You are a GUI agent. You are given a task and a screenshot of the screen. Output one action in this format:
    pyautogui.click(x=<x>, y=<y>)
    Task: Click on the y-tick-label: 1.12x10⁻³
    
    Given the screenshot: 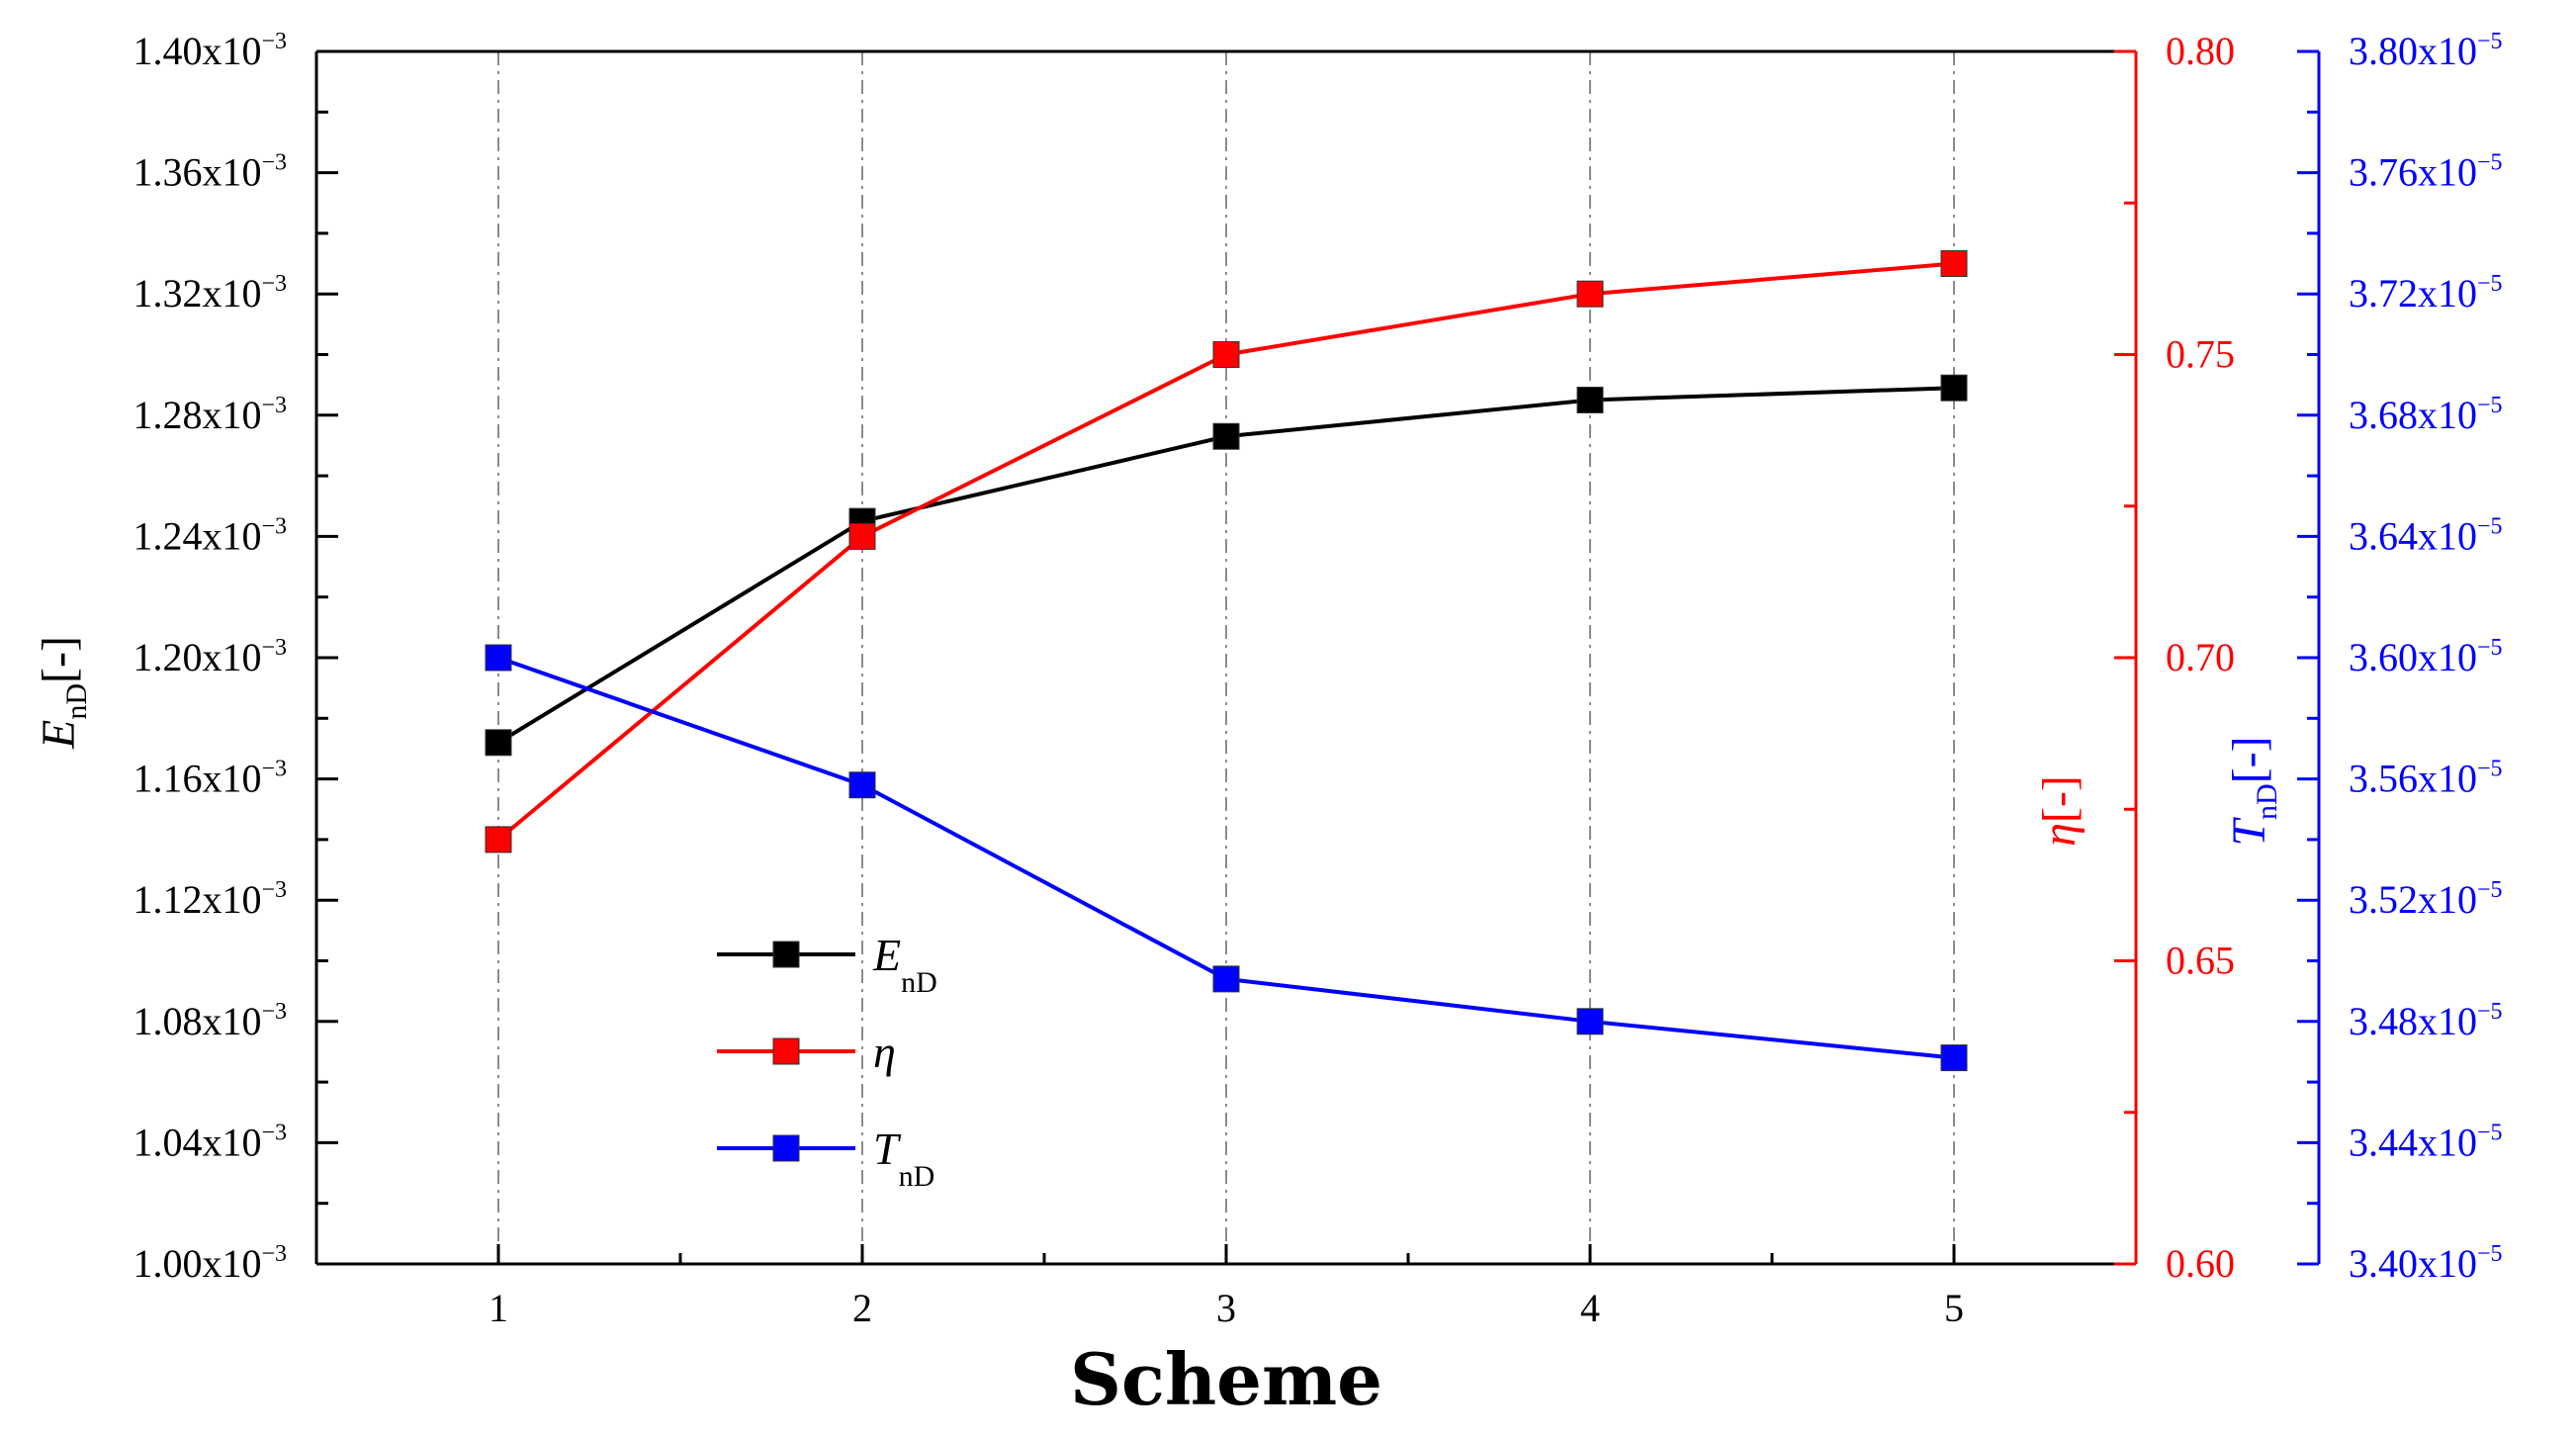 What is the action you would take?
    pyautogui.click(x=210, y=899)
    